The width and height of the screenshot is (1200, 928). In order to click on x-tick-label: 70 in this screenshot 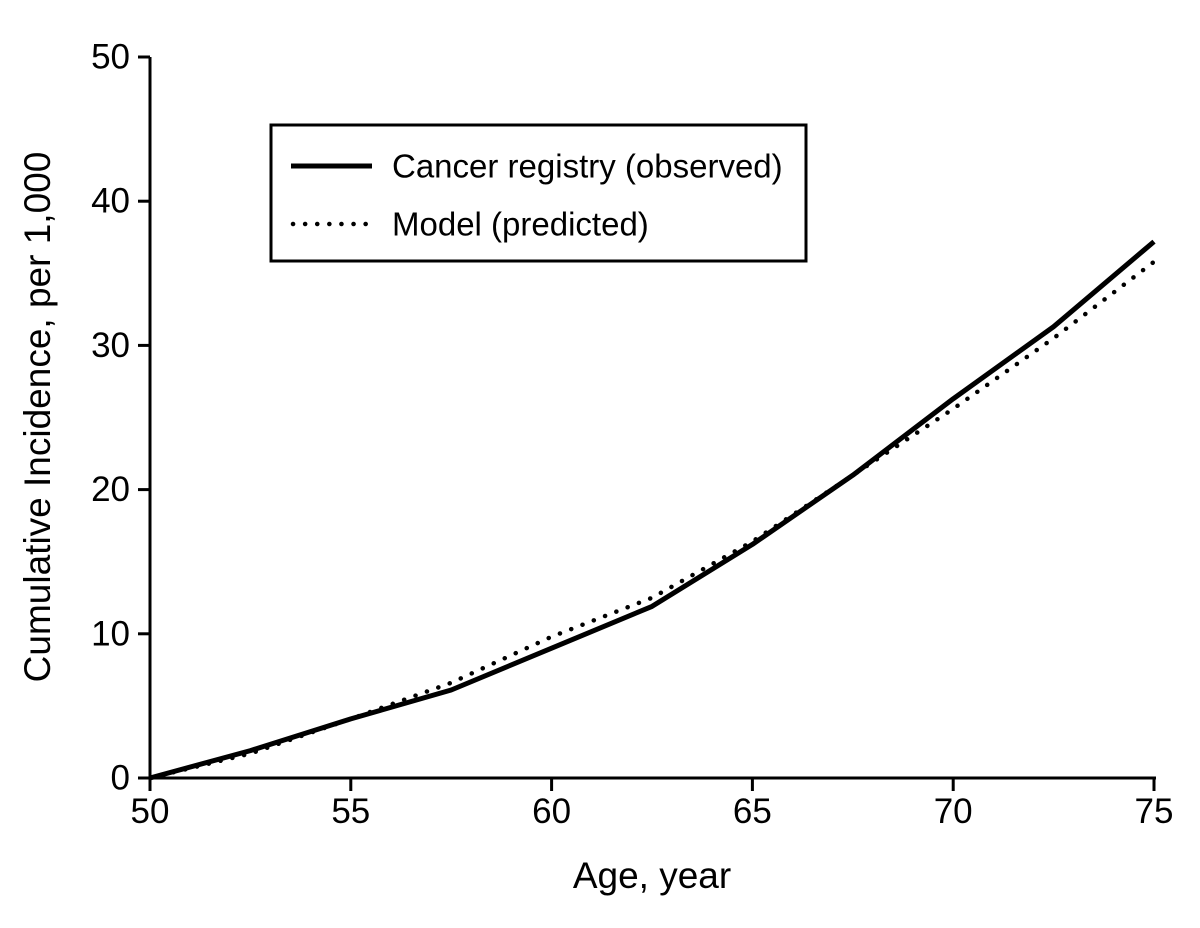, I will do `click(953, 811)`.